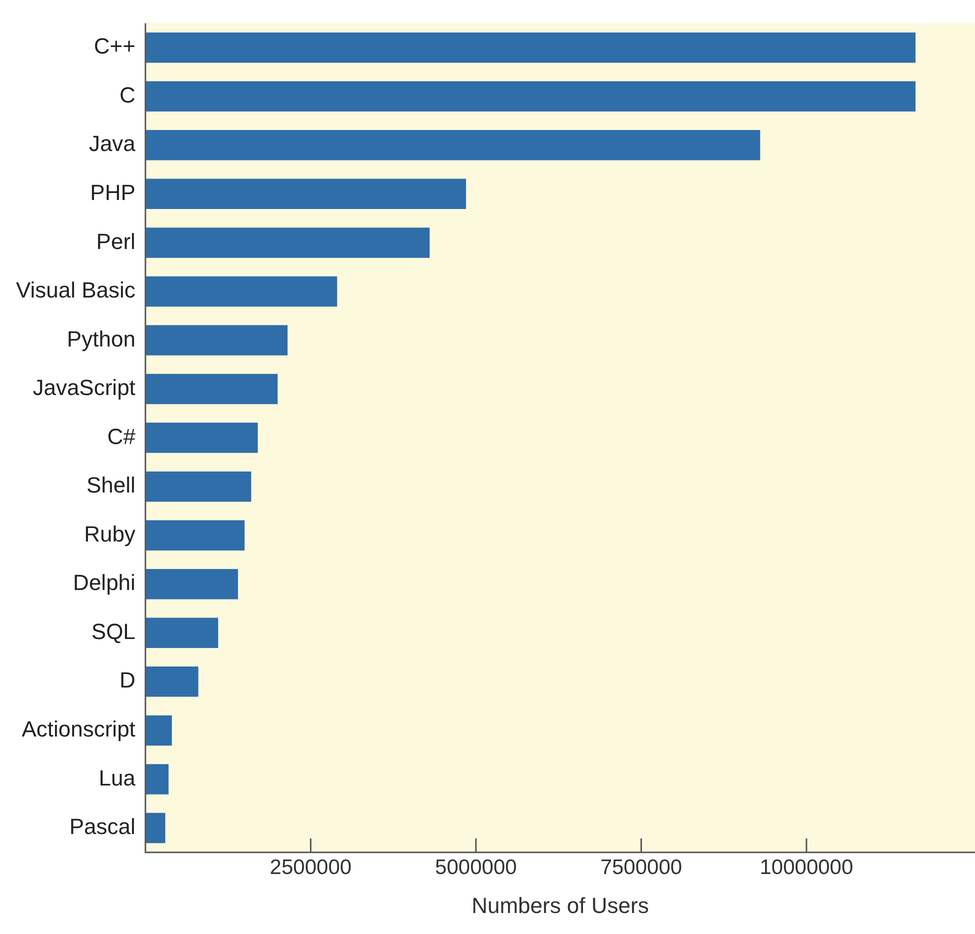  What do you see at coordinates (807, 867) in the screenshot?
I see `x-tick-label: 10000000` at bounding box center [807, 867].